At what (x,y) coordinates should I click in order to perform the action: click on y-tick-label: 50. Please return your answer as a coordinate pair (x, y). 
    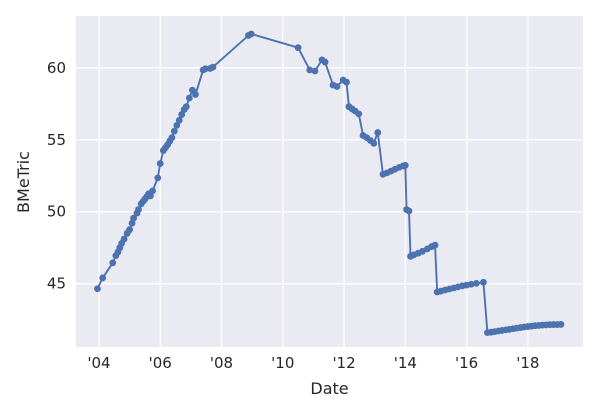
    Looking at the image, I should click on (56, 212).